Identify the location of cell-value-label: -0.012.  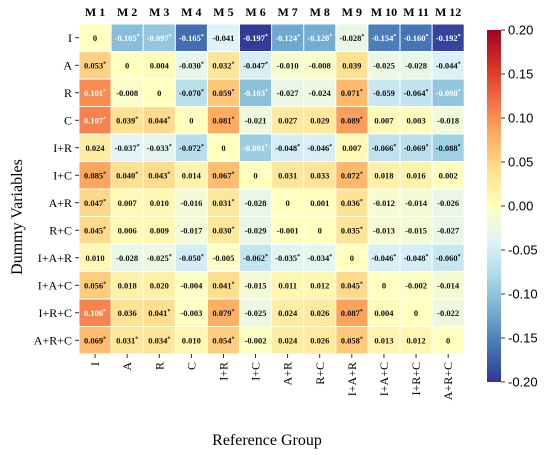
(384, 203).